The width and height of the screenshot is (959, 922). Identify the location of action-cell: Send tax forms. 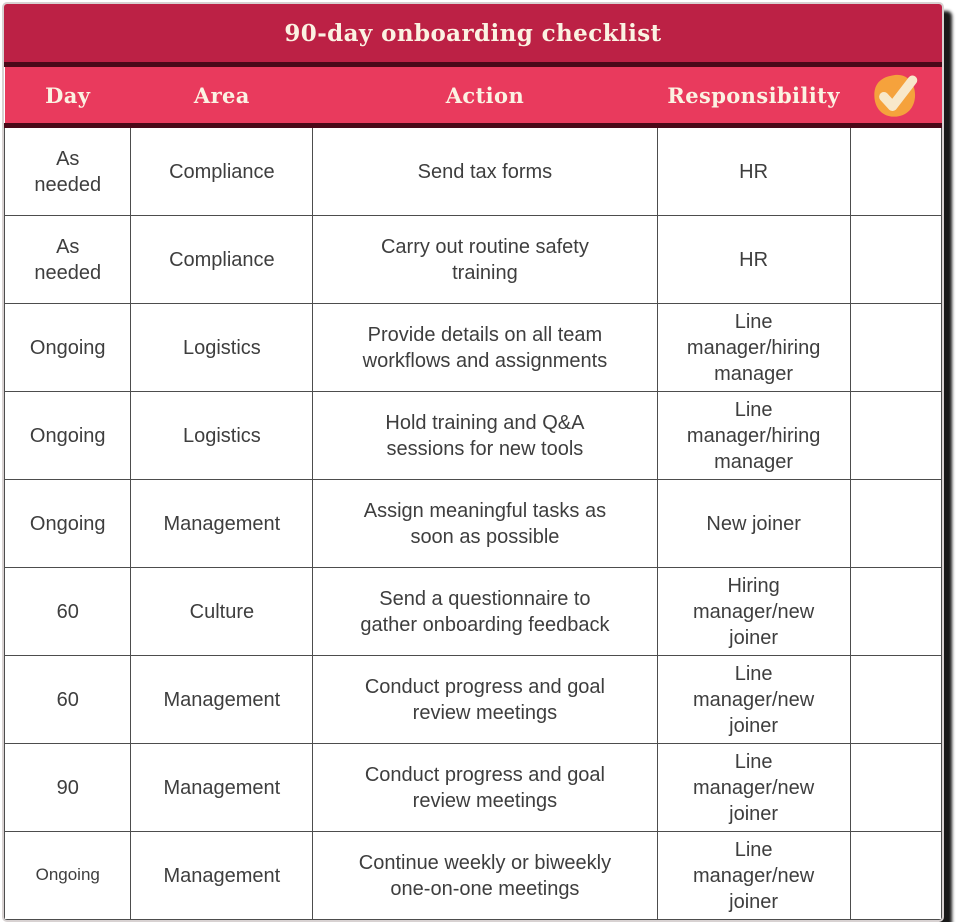
(485, 170).